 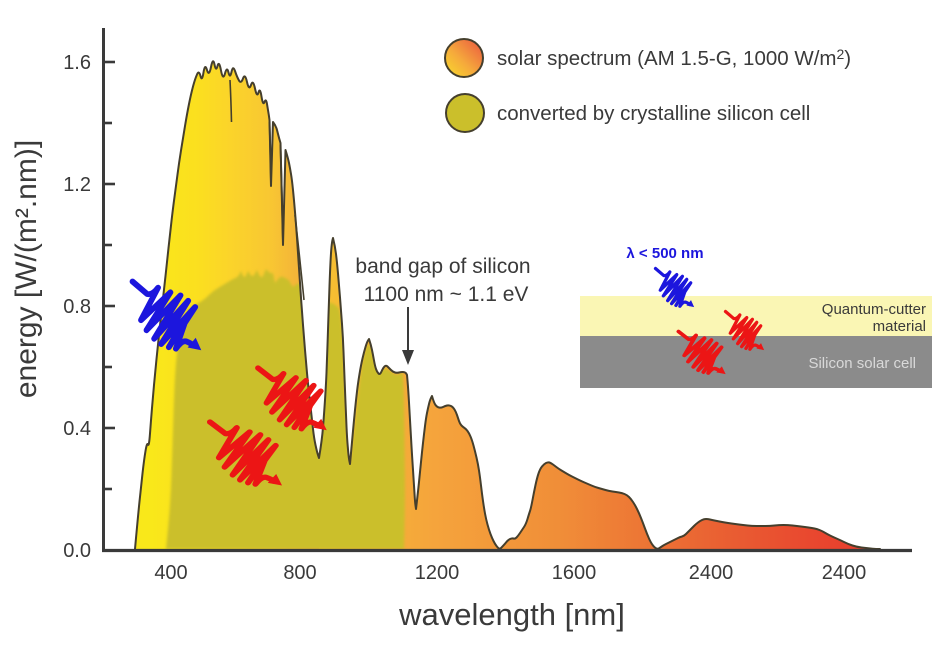 I want to click on svg-text: 1.6, so click(x=77, y=63).